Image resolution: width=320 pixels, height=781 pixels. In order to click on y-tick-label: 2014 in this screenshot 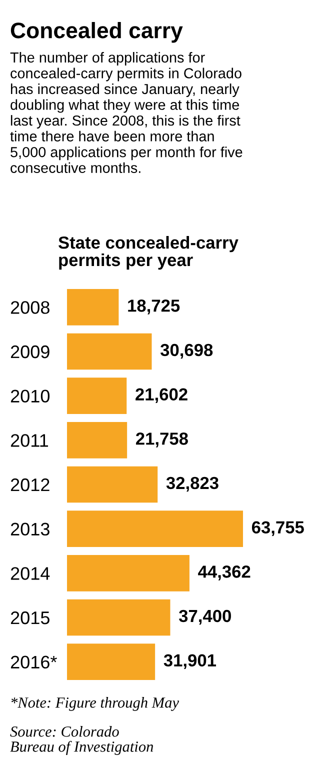, I will do `click(30, 573)`.